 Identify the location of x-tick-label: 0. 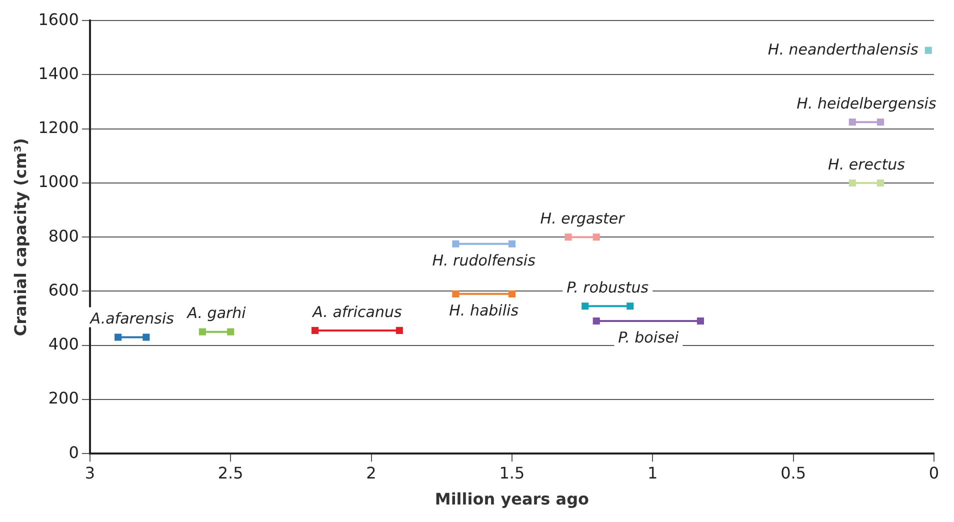
(934, 472).